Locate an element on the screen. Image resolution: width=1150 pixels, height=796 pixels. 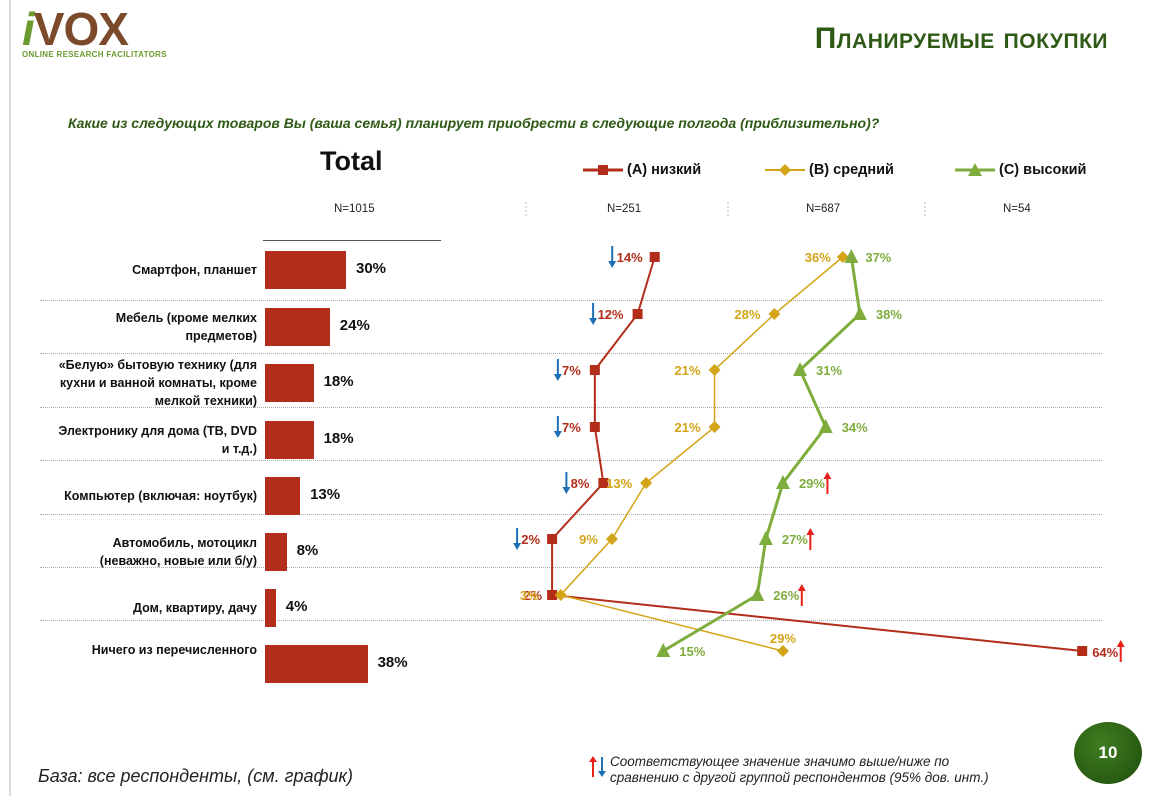
data-label: 21% is located at coordinates (688, 427).